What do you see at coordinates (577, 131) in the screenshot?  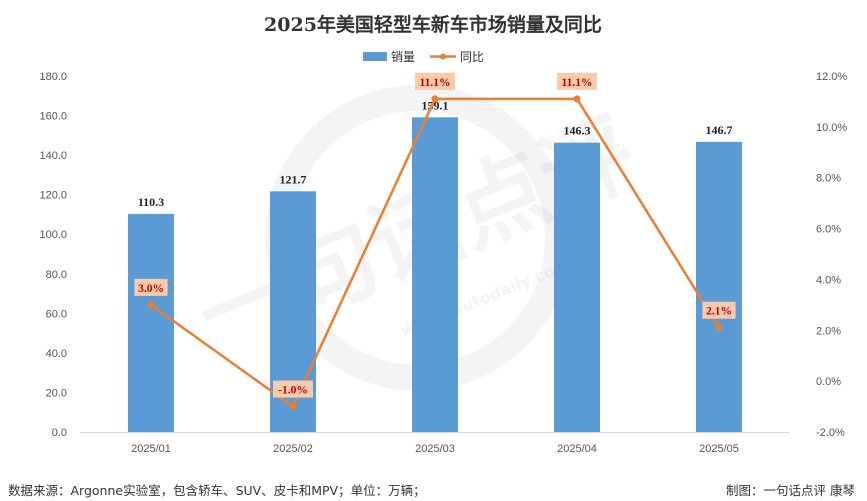 I see `bar-value-label: 146.3` at bounding box center [577, 131].